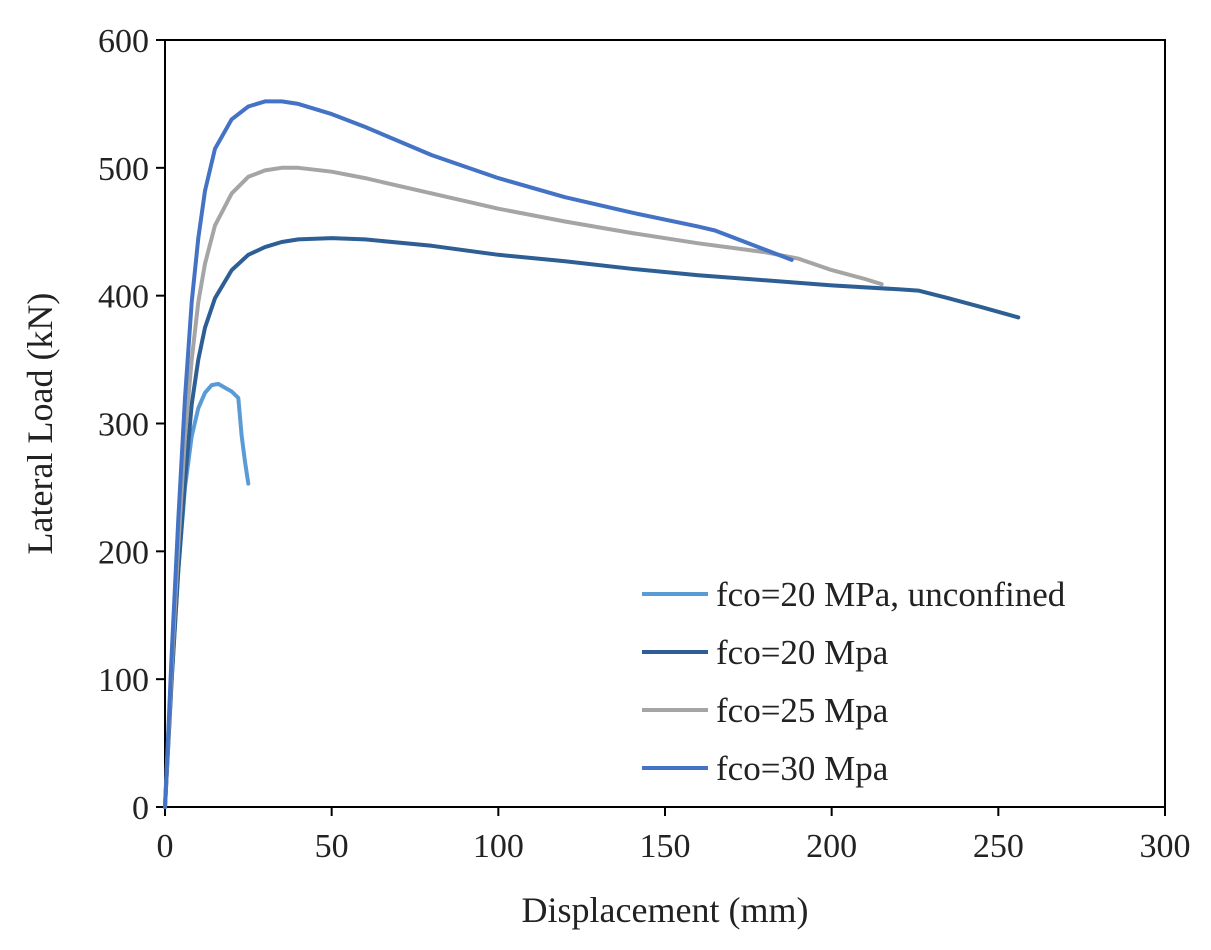 The height and width of the screenshot is (950, 1211). I want to click on legend-label-3: fco=25 Mpa, so click(802, 710).